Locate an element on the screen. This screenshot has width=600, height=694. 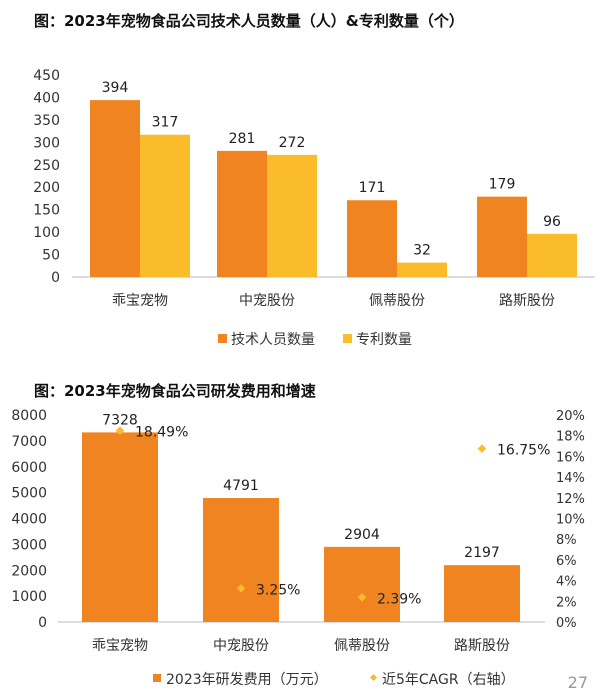
legend-label: 技术人员数量 is located at coordinates (273, 340).